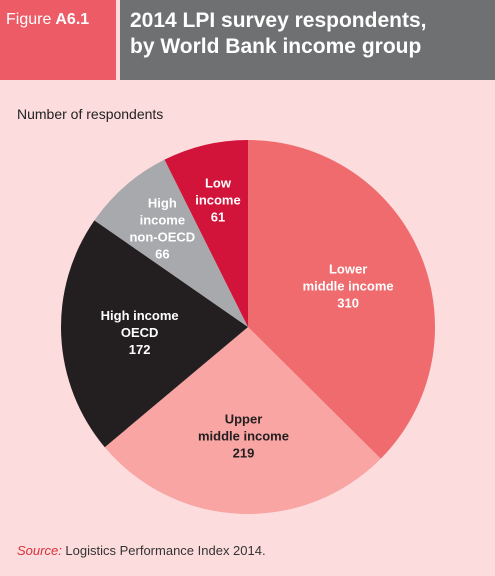 Image resolution: width=495 pixels, height=576 pixels. What do you see at coordinates (163, 550) in the screenshot?
I see `source-text: Logistics Performance Index 2014.` at bounding box center [163, 550].